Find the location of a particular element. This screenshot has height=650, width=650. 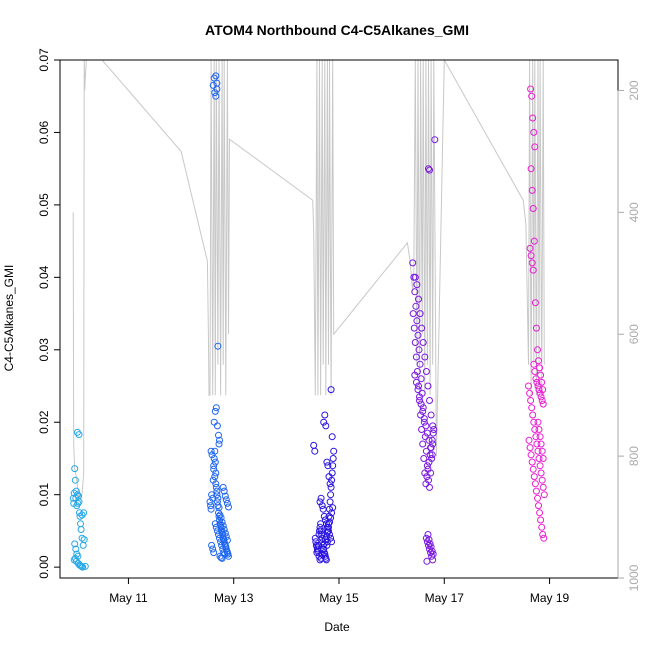

y-tick-label: 0.00 is located at coordinates (44, 567).